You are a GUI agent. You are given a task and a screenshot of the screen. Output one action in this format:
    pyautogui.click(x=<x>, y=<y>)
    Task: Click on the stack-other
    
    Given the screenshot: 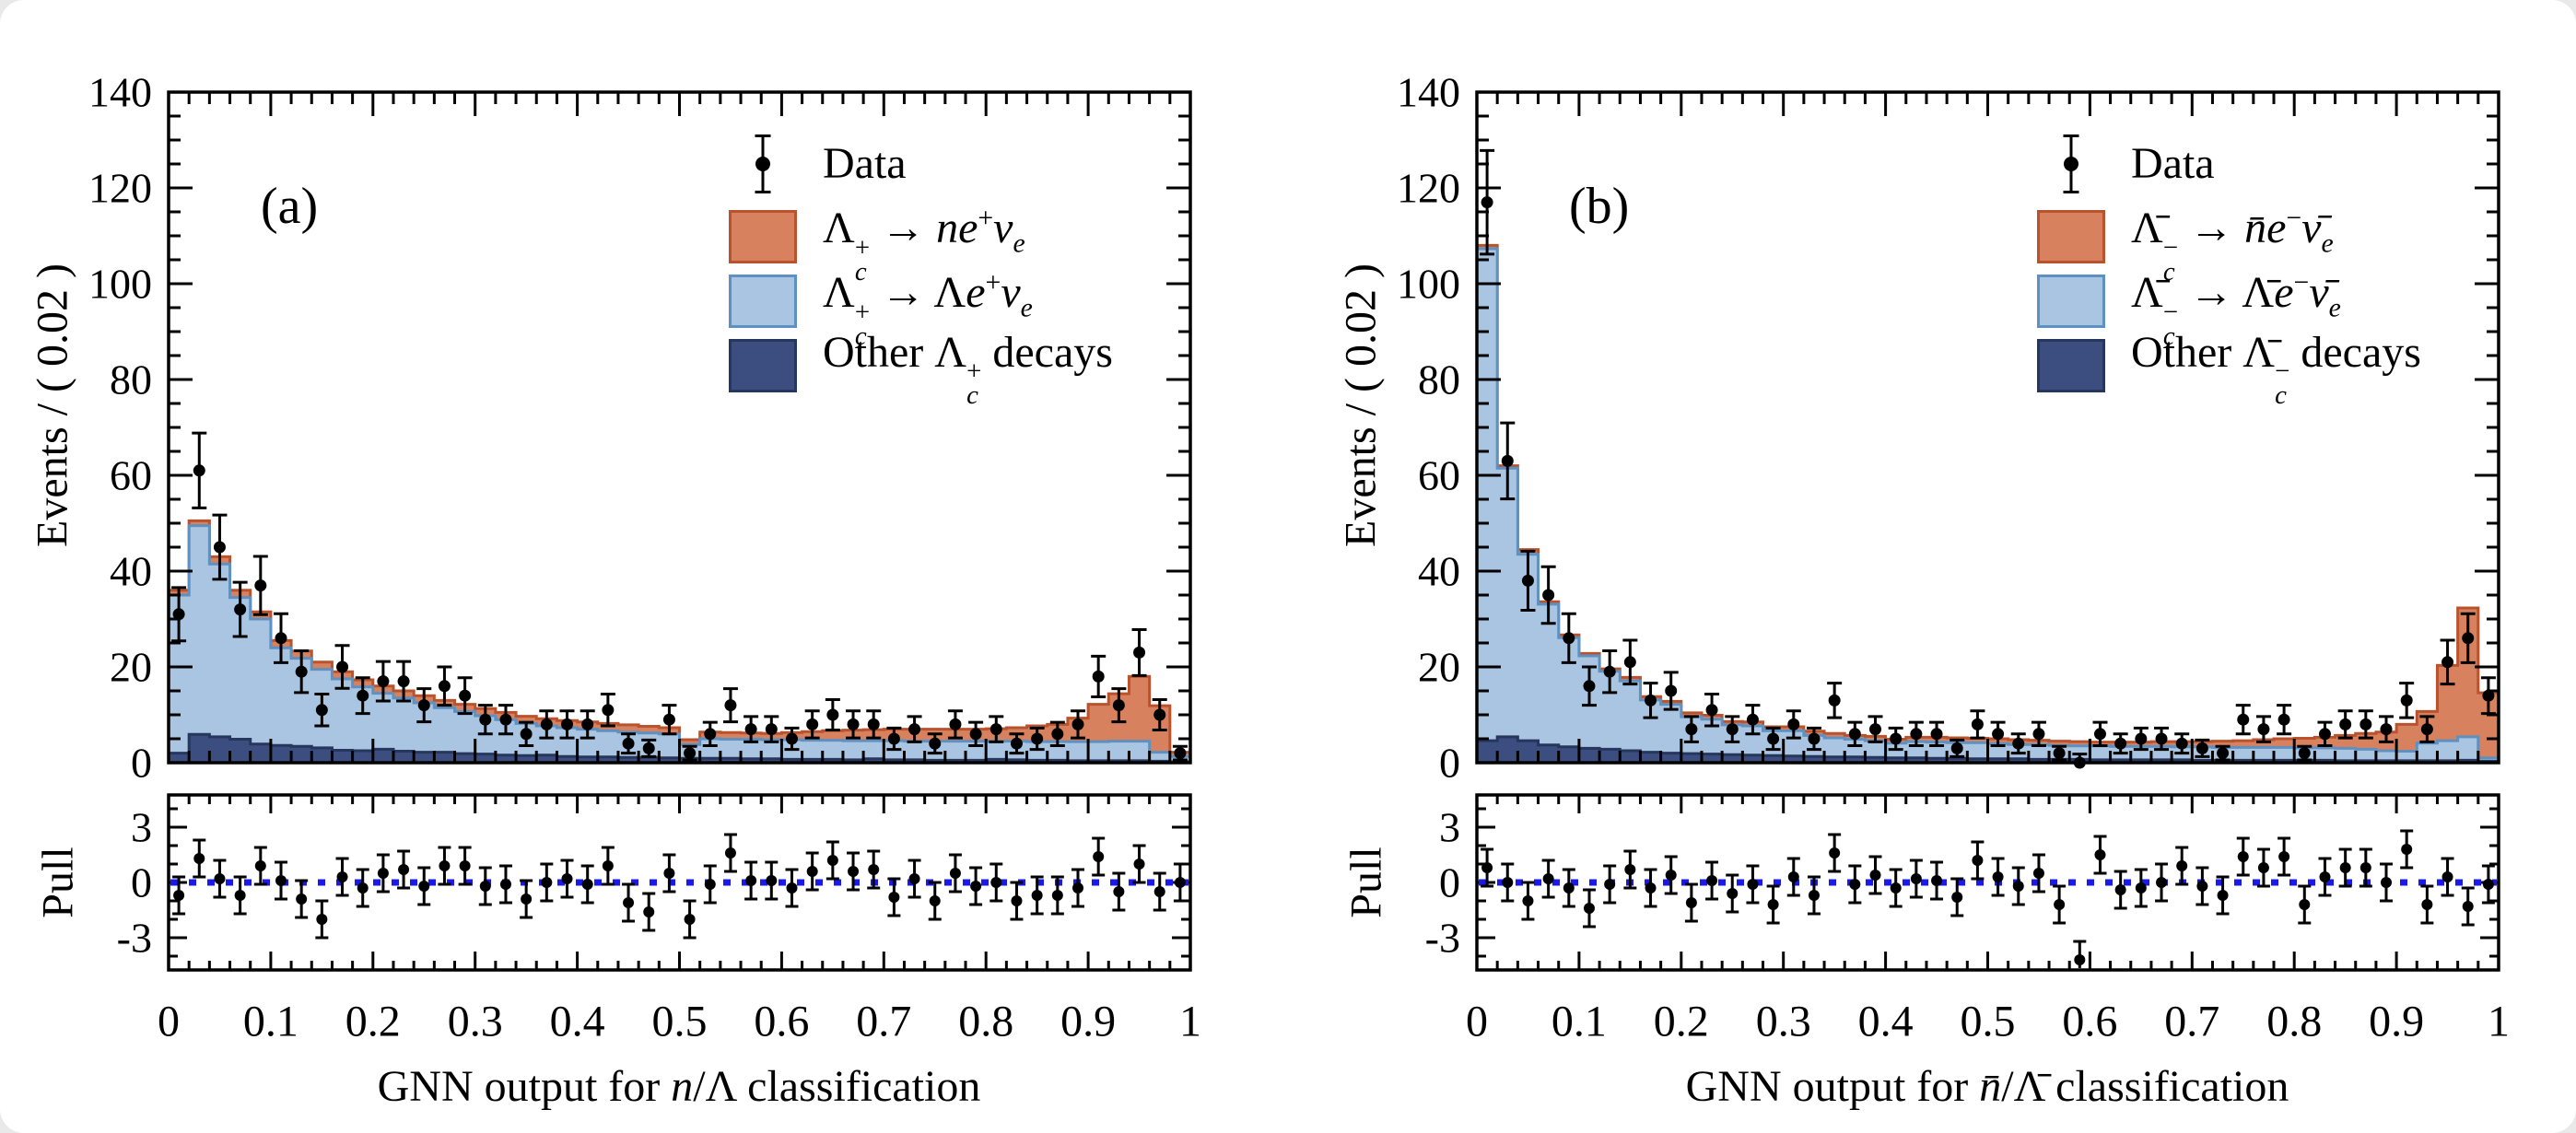 What is the action you would take?
    pyautogui.click(x=679, y=748)
    